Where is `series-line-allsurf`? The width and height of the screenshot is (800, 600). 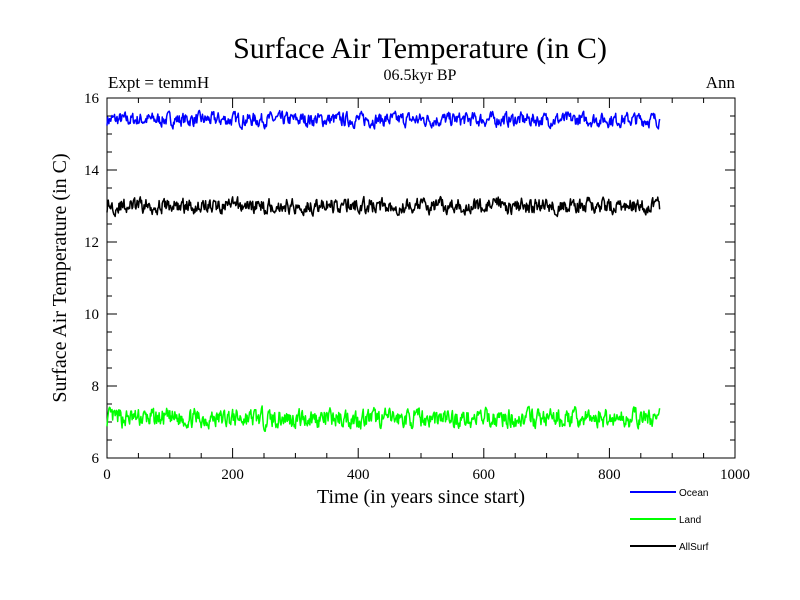 series-line-allsurf is located at coordinates (383, 206).